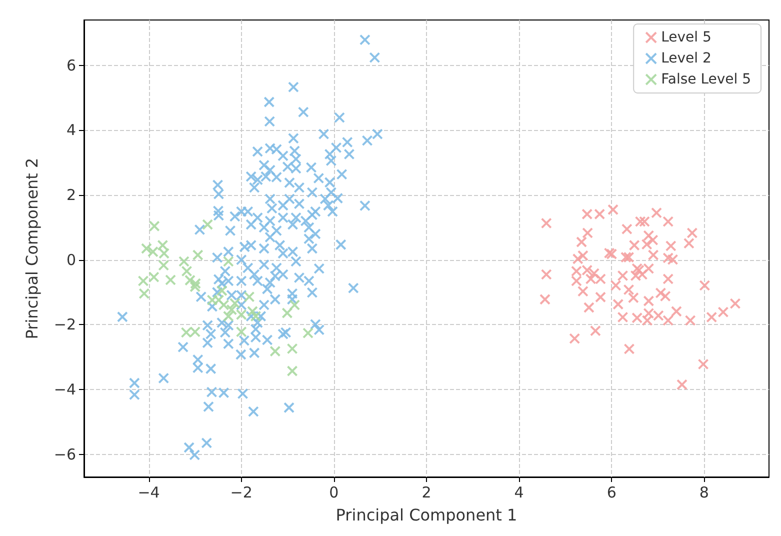 The width and height of the screenshot is (781, 536). I want to click on legend-label: Level 5, so click(686, 38).